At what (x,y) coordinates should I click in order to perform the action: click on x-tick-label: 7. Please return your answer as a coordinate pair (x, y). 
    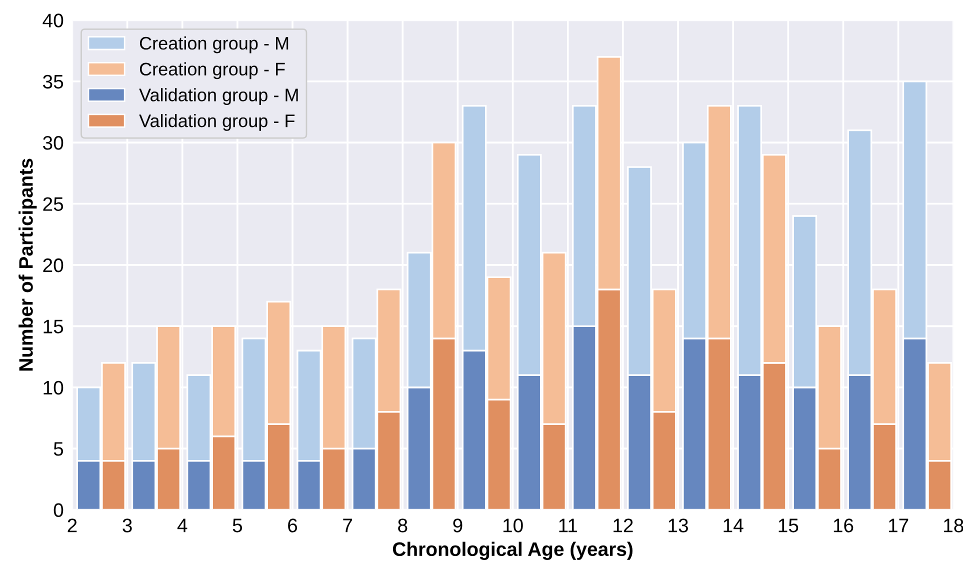
    Looking at the image, I should click on (347, 525).